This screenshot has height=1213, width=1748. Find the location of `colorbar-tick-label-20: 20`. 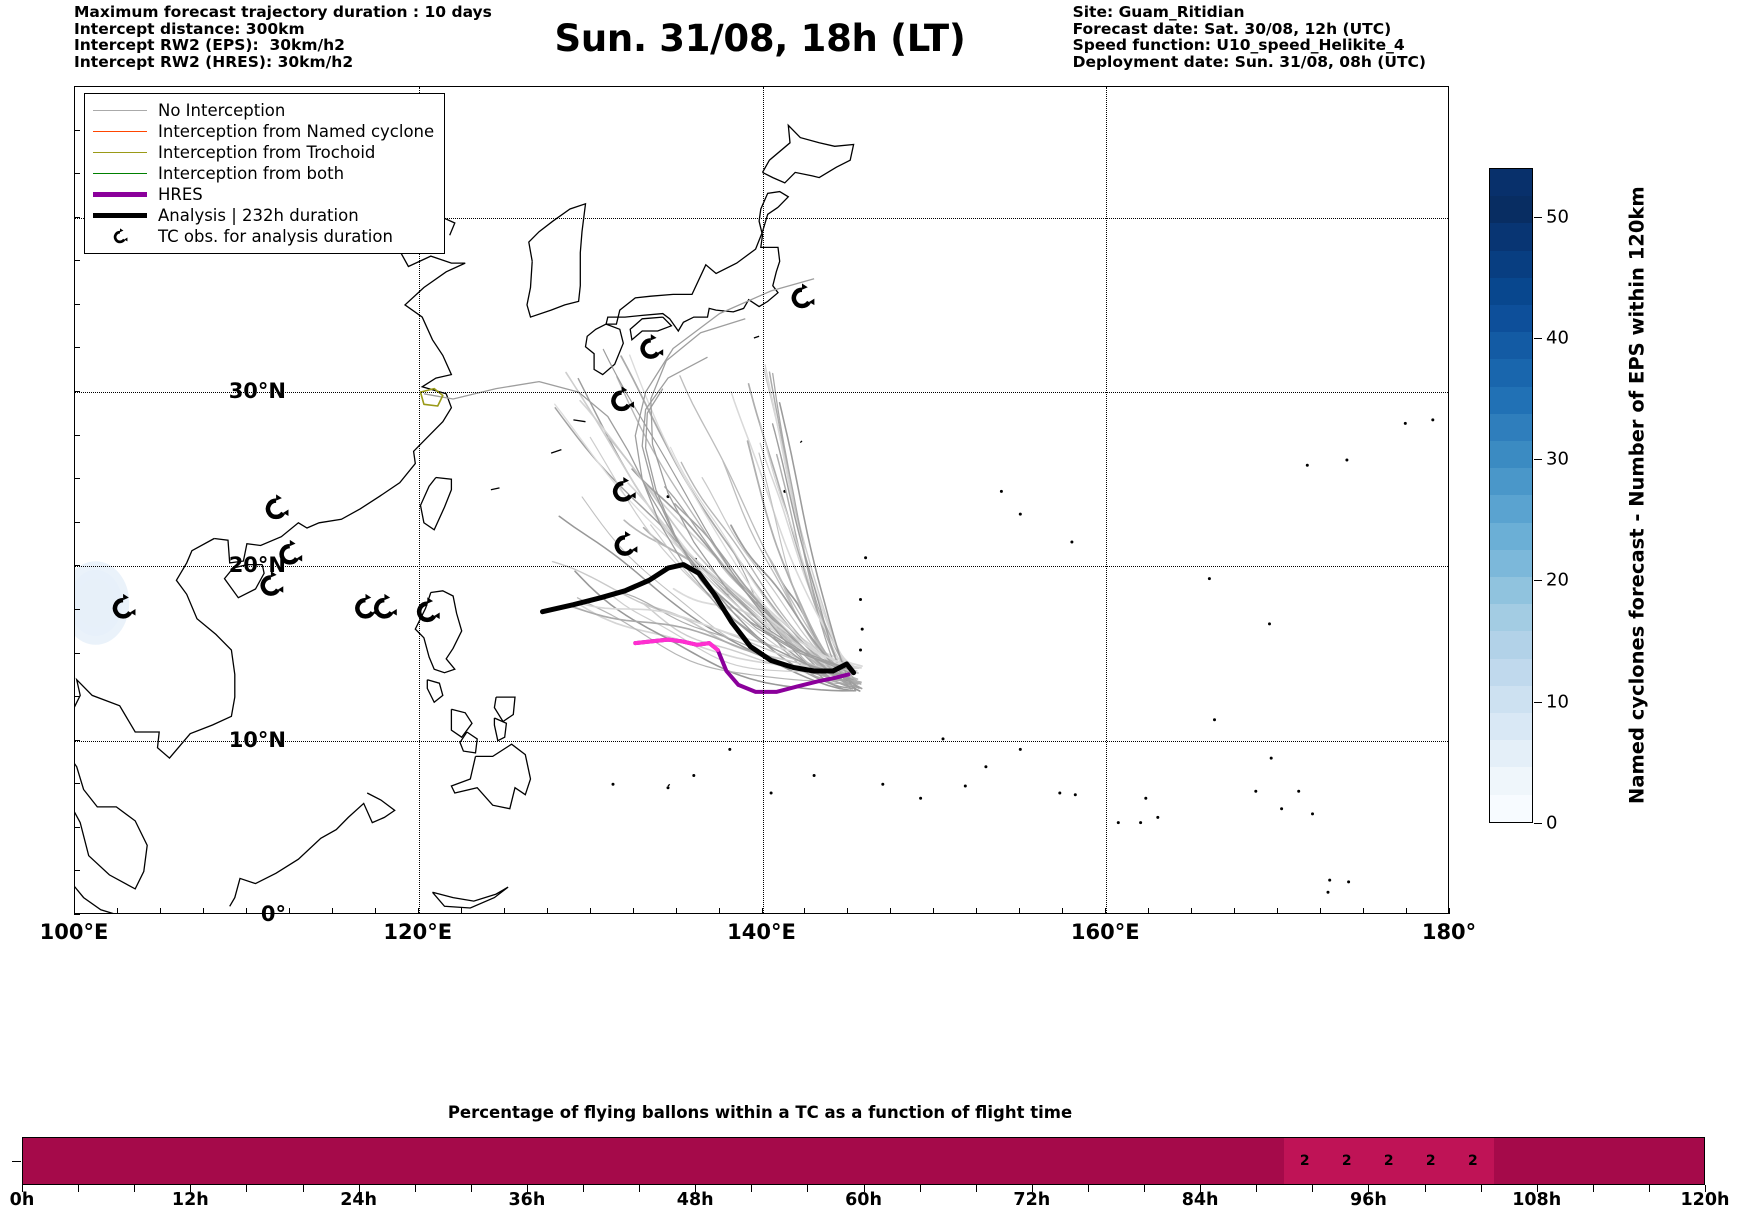

colorbar-tick-label-20: 20 is located at coordinates (1557, 580).